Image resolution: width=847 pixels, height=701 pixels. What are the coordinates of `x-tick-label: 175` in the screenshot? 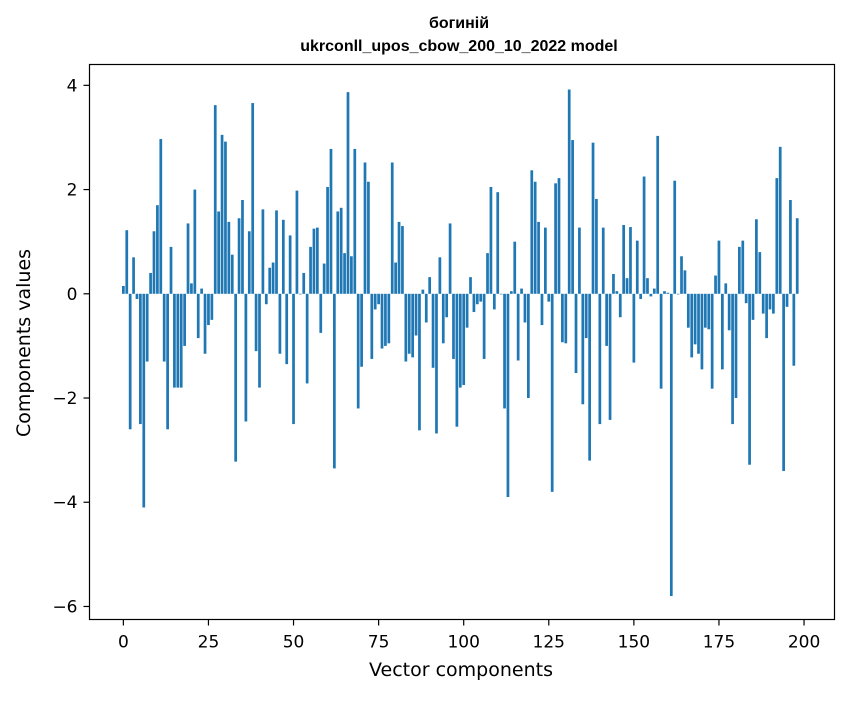 It's located at (719, 643).